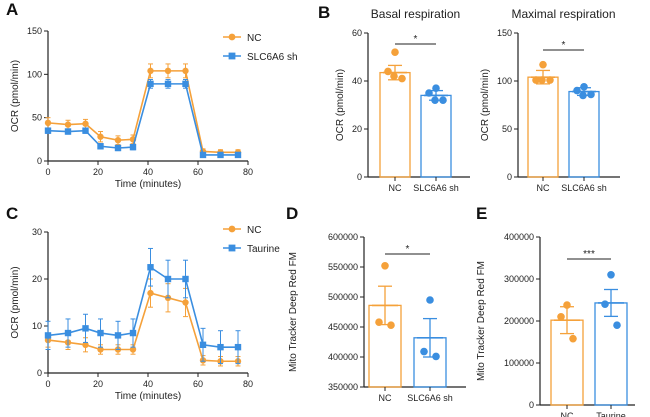 The image size is (650, 417). What do you see at coordinates (519, 237) in the screenshot?
I see `y-tick-label: 400000` at bounding box center [519, 237].